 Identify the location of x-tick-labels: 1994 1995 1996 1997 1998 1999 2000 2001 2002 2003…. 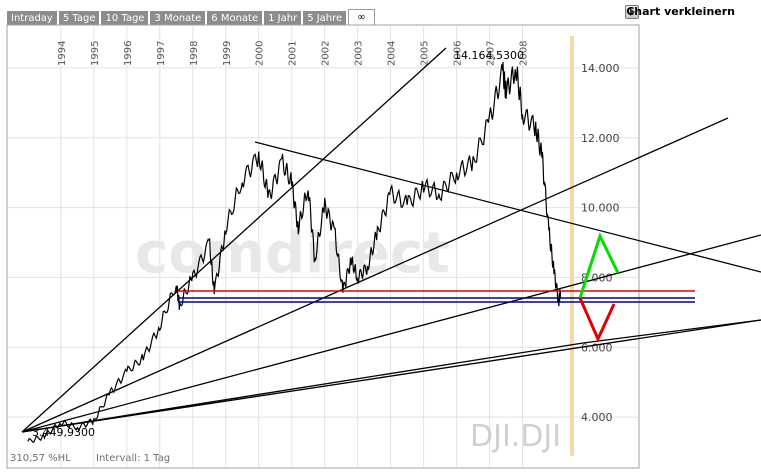
(293, 53).